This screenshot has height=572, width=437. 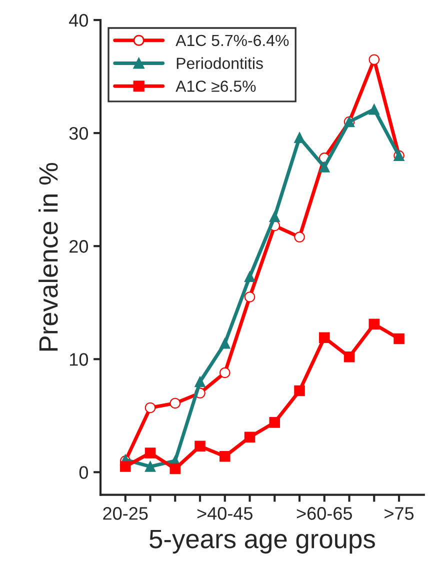 I want to click on y-tick-label: 40, so click(x=78, y=20).